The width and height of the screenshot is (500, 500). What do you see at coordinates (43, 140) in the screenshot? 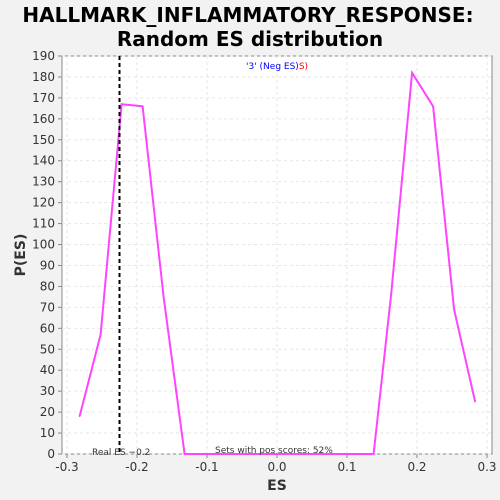
I see `y-tick-label: 150` at bounding box center [43, 140].